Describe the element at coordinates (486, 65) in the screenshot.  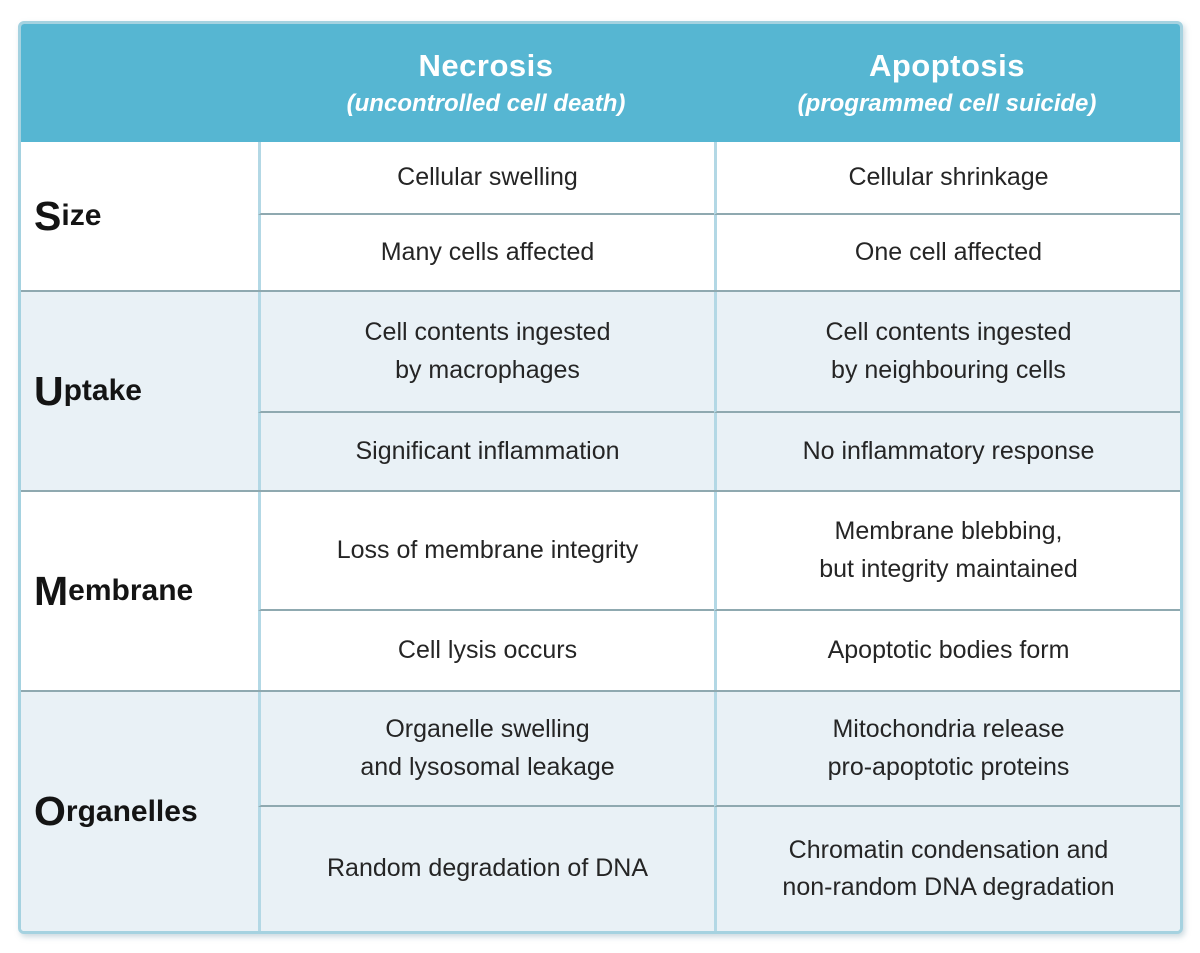
I see `necrosis-title: Necrosis` at that location.